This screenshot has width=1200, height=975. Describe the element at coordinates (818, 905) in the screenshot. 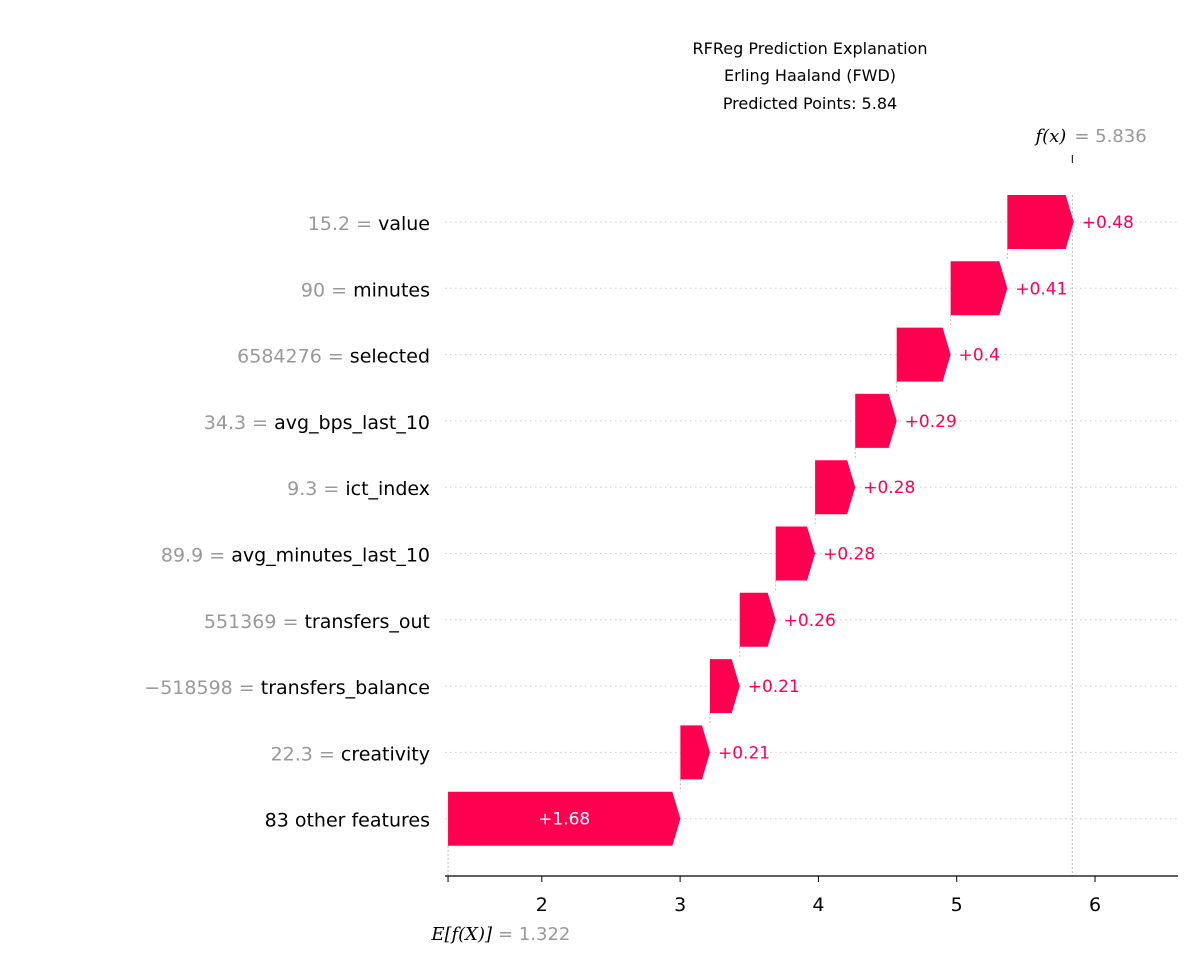

I see `x-tick-label: 4` at that location.